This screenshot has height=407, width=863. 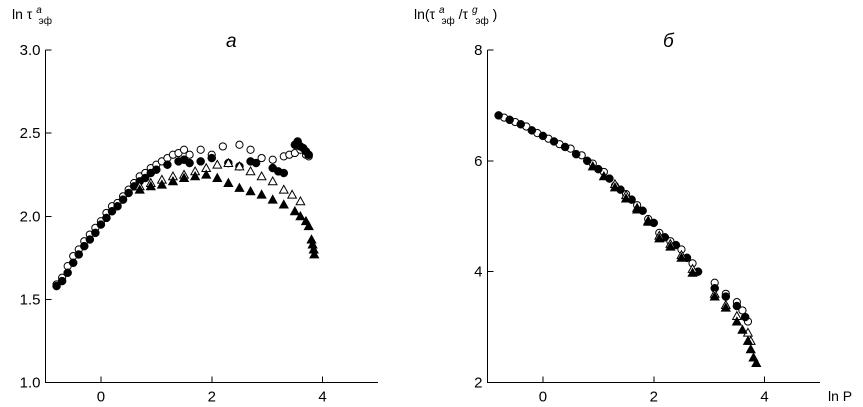 I want to click on panel-b-label: б, so click(x=669, y=41).